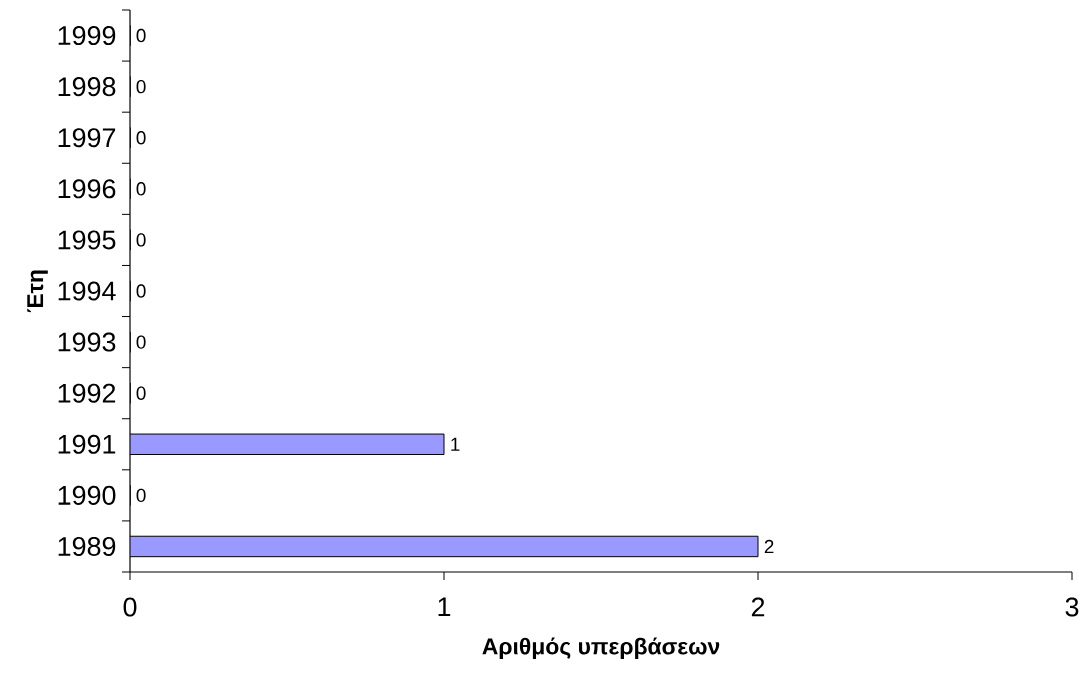 This screenshot has height=700, width=1087. What do you see at coordinates (87, 240) in the screenshot?
I see `y-tick-label: 1995` at bounding box center [87, 240].